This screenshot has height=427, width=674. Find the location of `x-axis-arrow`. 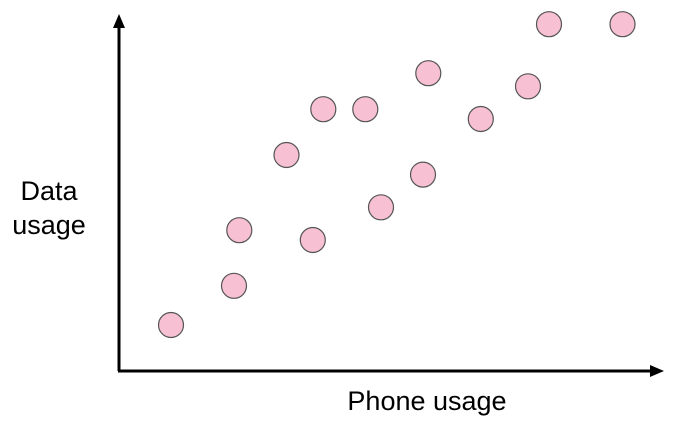

x-axis-arrow is located at coordinates (657, 371).